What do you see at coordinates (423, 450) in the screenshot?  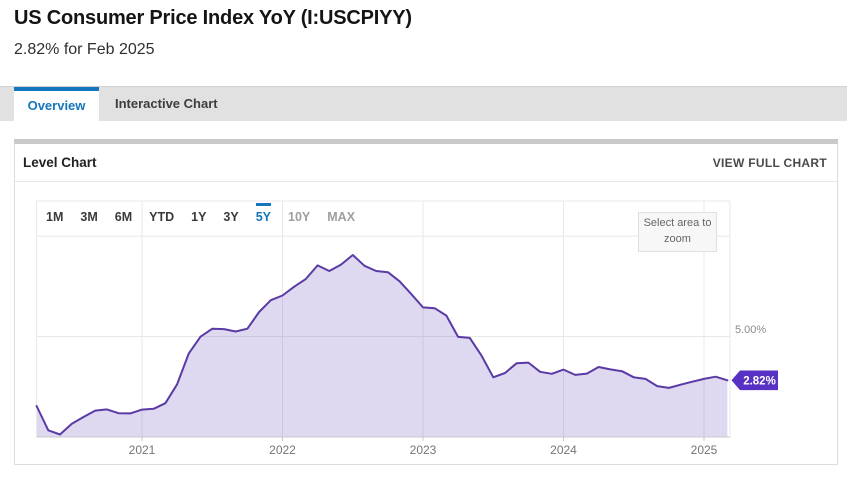 I see `x-axis-label-2023: 2023` at bounding box center [423, 450].